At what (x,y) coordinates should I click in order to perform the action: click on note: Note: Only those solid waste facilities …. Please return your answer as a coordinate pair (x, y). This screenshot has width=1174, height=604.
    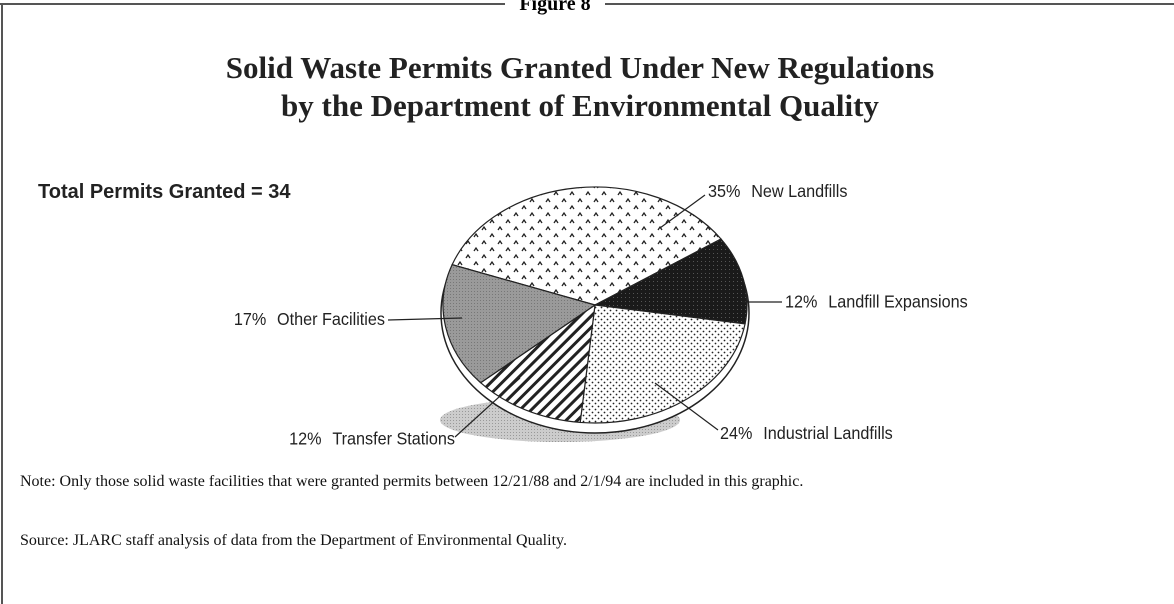
    Looking at the image, I should click on (412, 481).